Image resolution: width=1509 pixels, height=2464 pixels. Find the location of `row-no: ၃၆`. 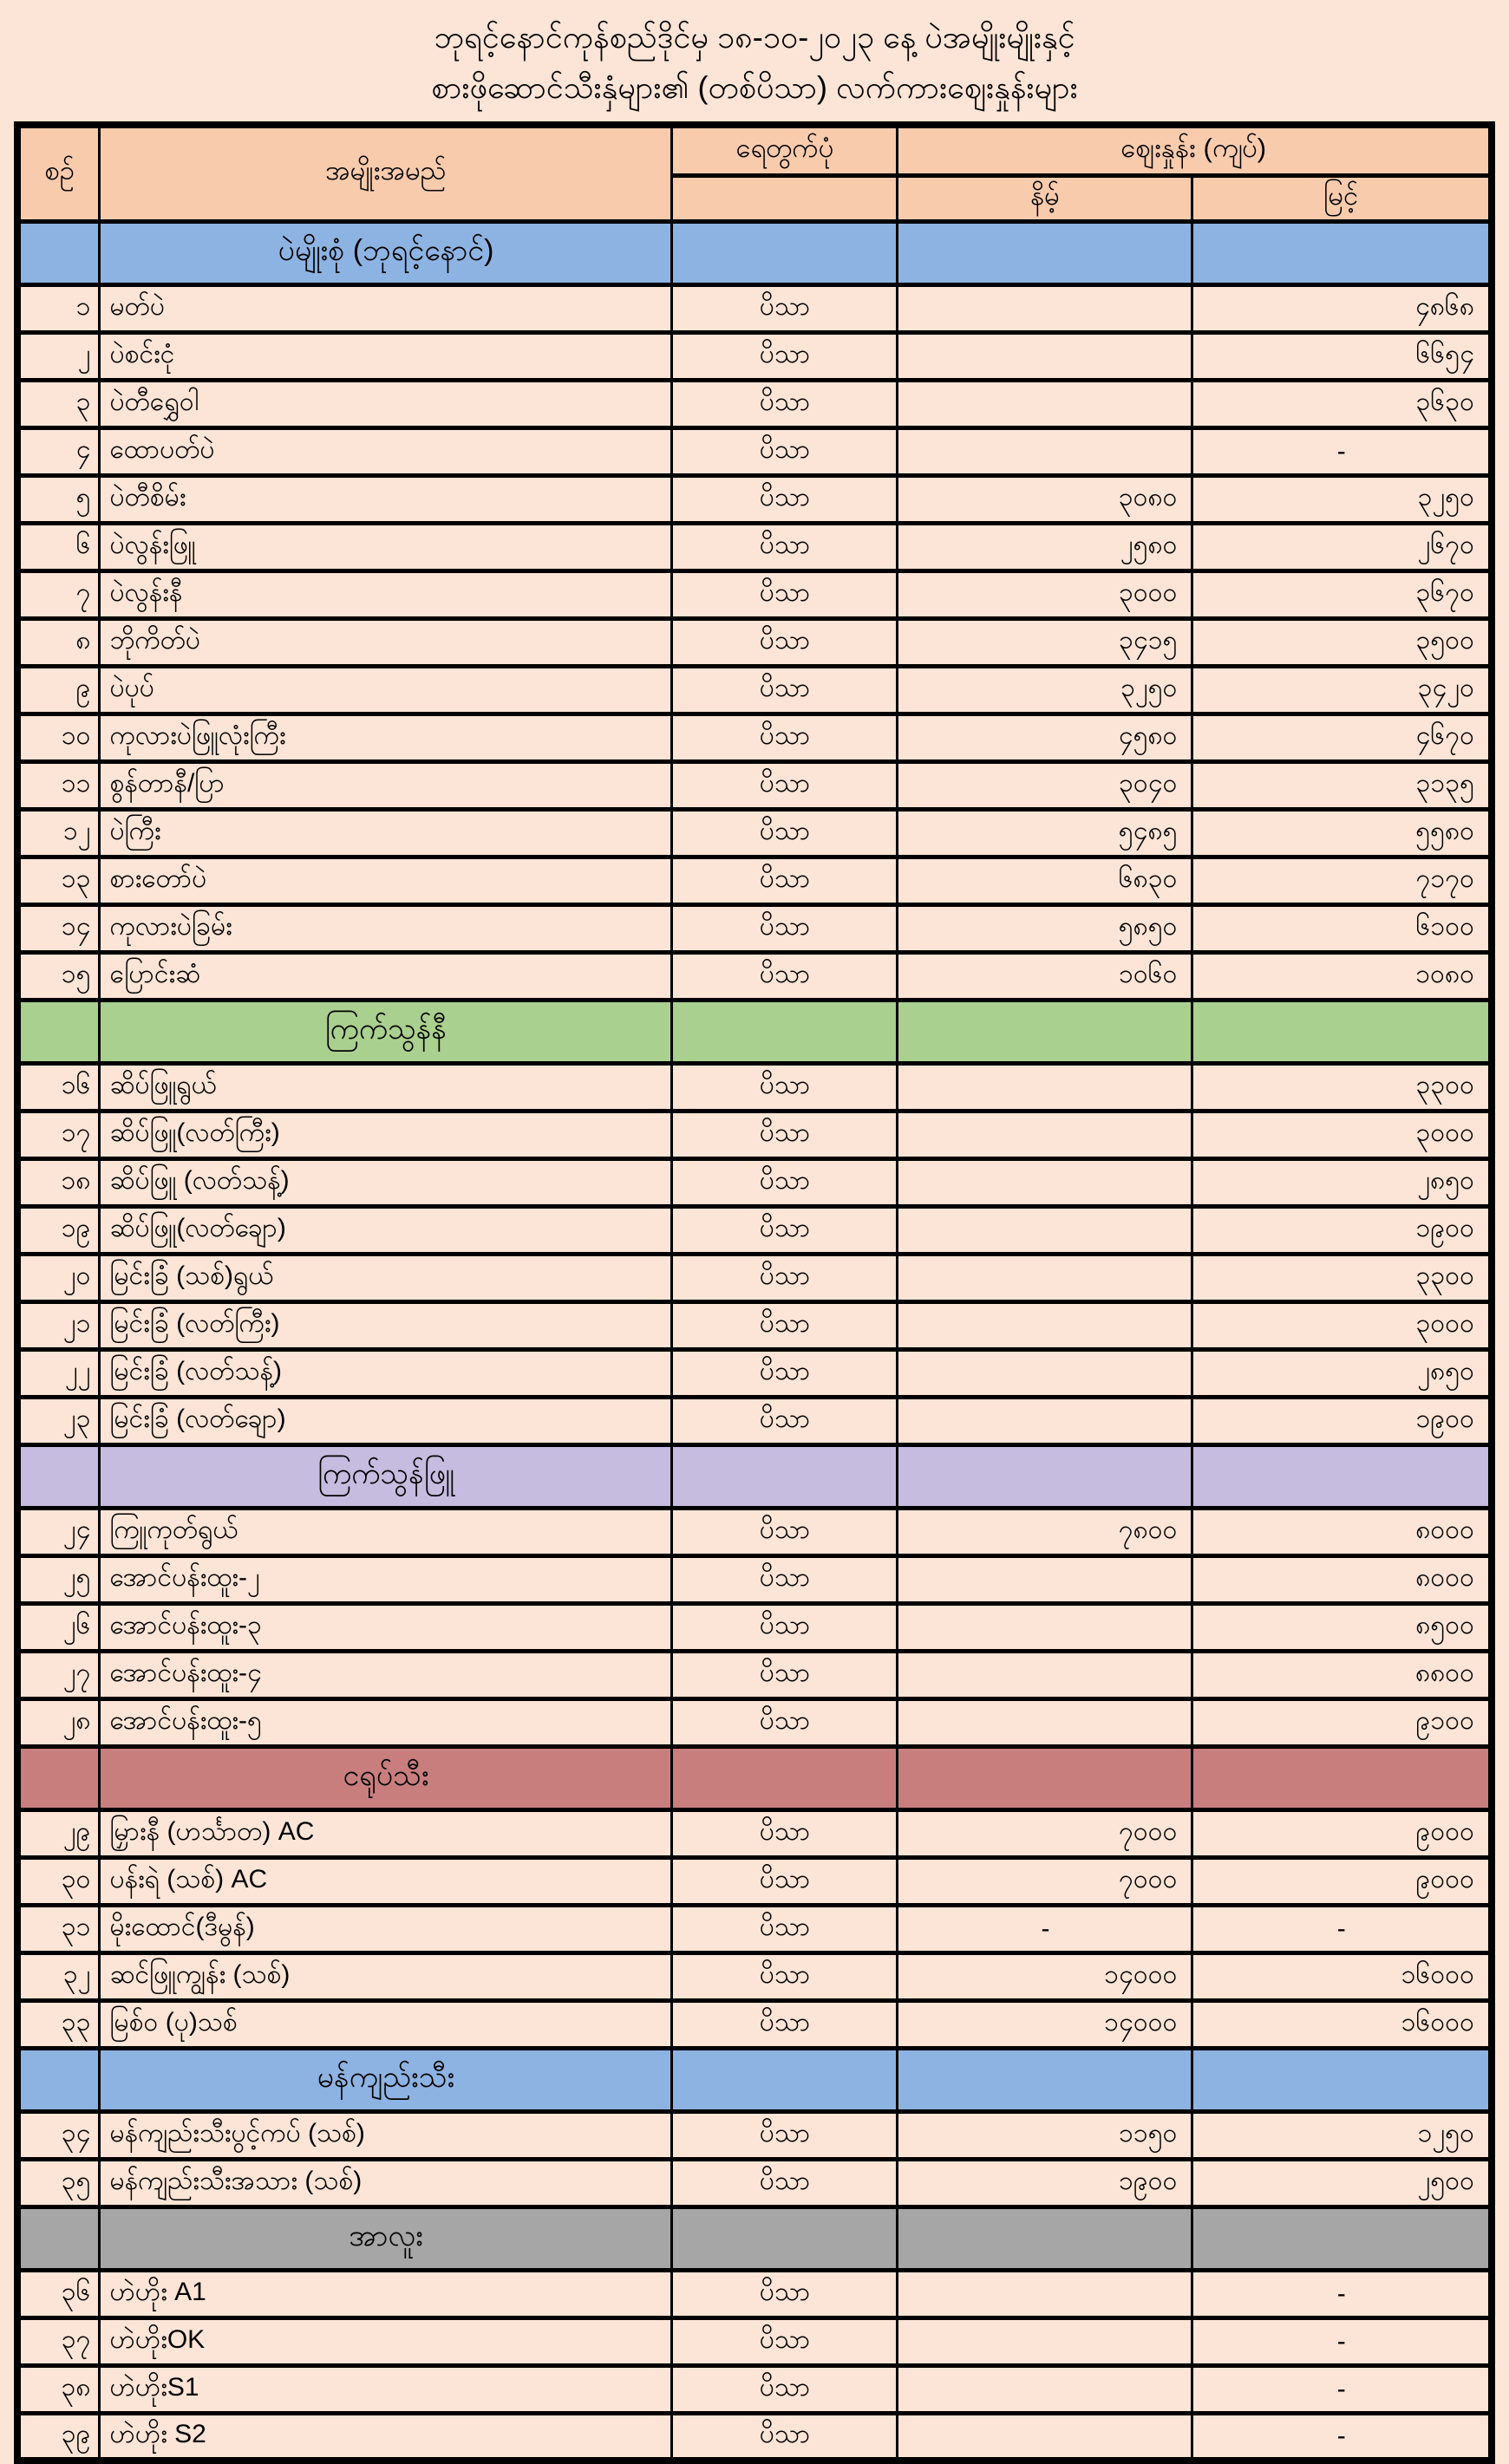

row-no: ၃၆ is located at coordinates (59, 2293).